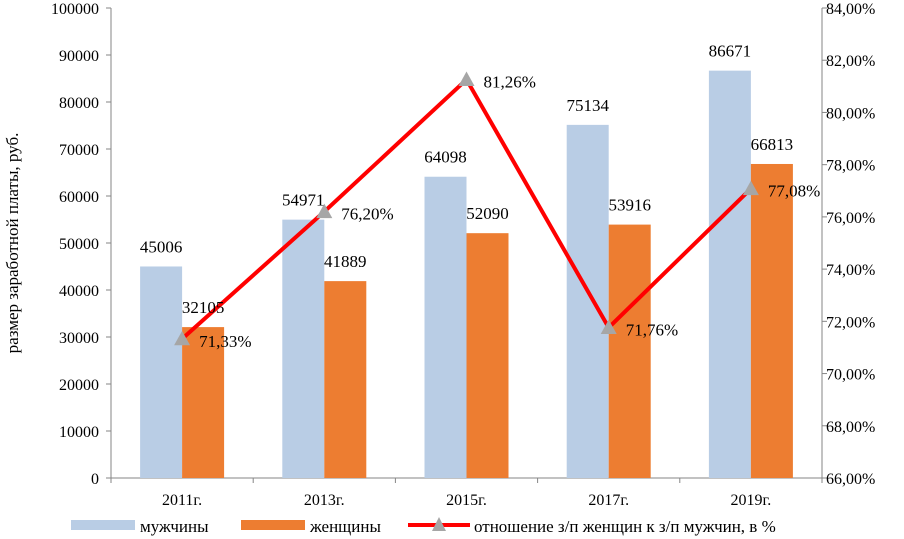 The image size is (904, 539). Describe the element at coordinates (850, 9) in the screenshot. I see `y2-tick-label: 84,00%` at that location.